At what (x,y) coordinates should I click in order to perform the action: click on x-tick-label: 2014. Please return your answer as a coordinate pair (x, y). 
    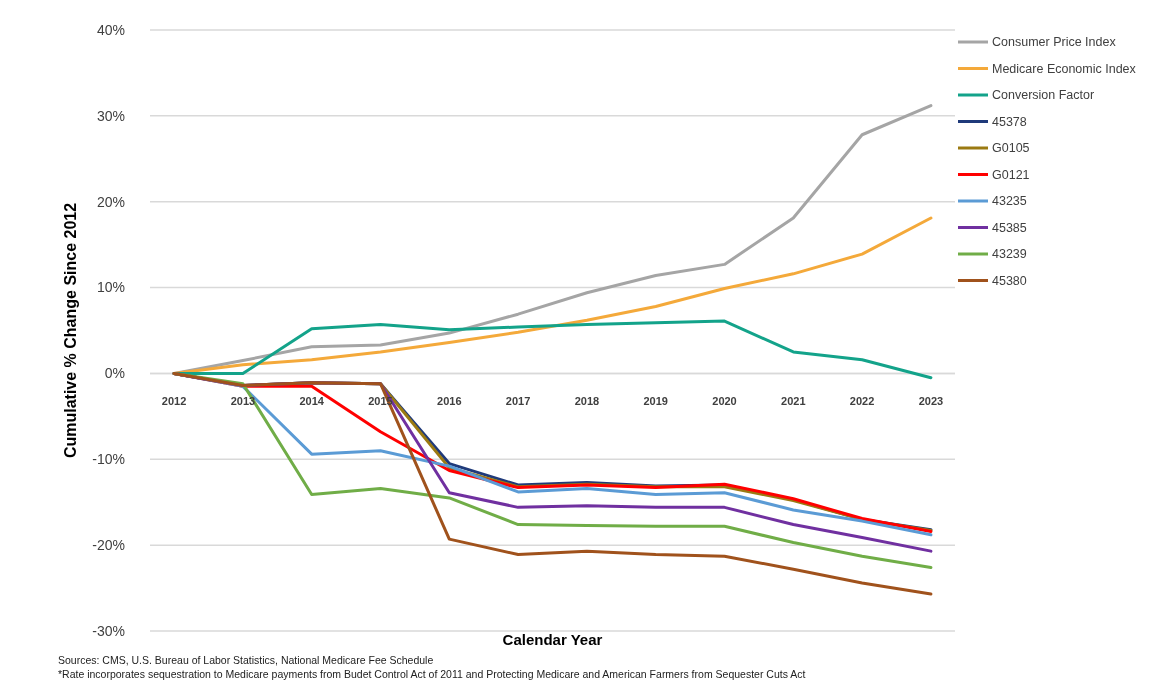
    Looking at the image, I should click on (312, 401).